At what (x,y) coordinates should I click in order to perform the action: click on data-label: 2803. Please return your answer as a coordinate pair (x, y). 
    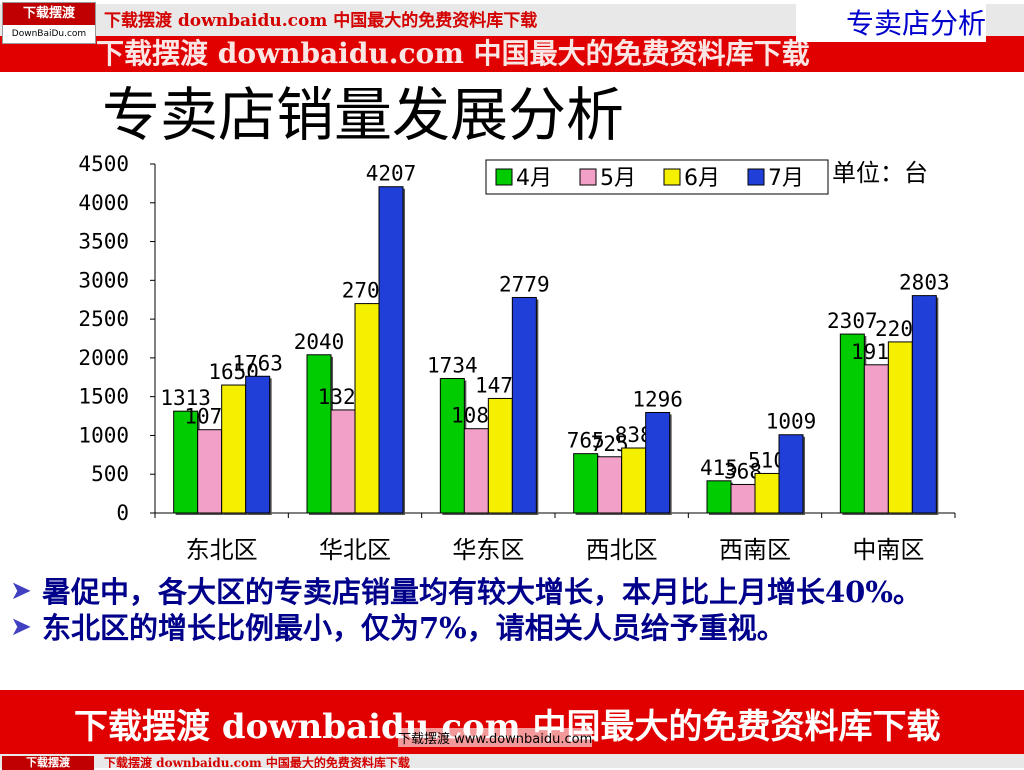
    Looking at the image, I should click on (924, 283).